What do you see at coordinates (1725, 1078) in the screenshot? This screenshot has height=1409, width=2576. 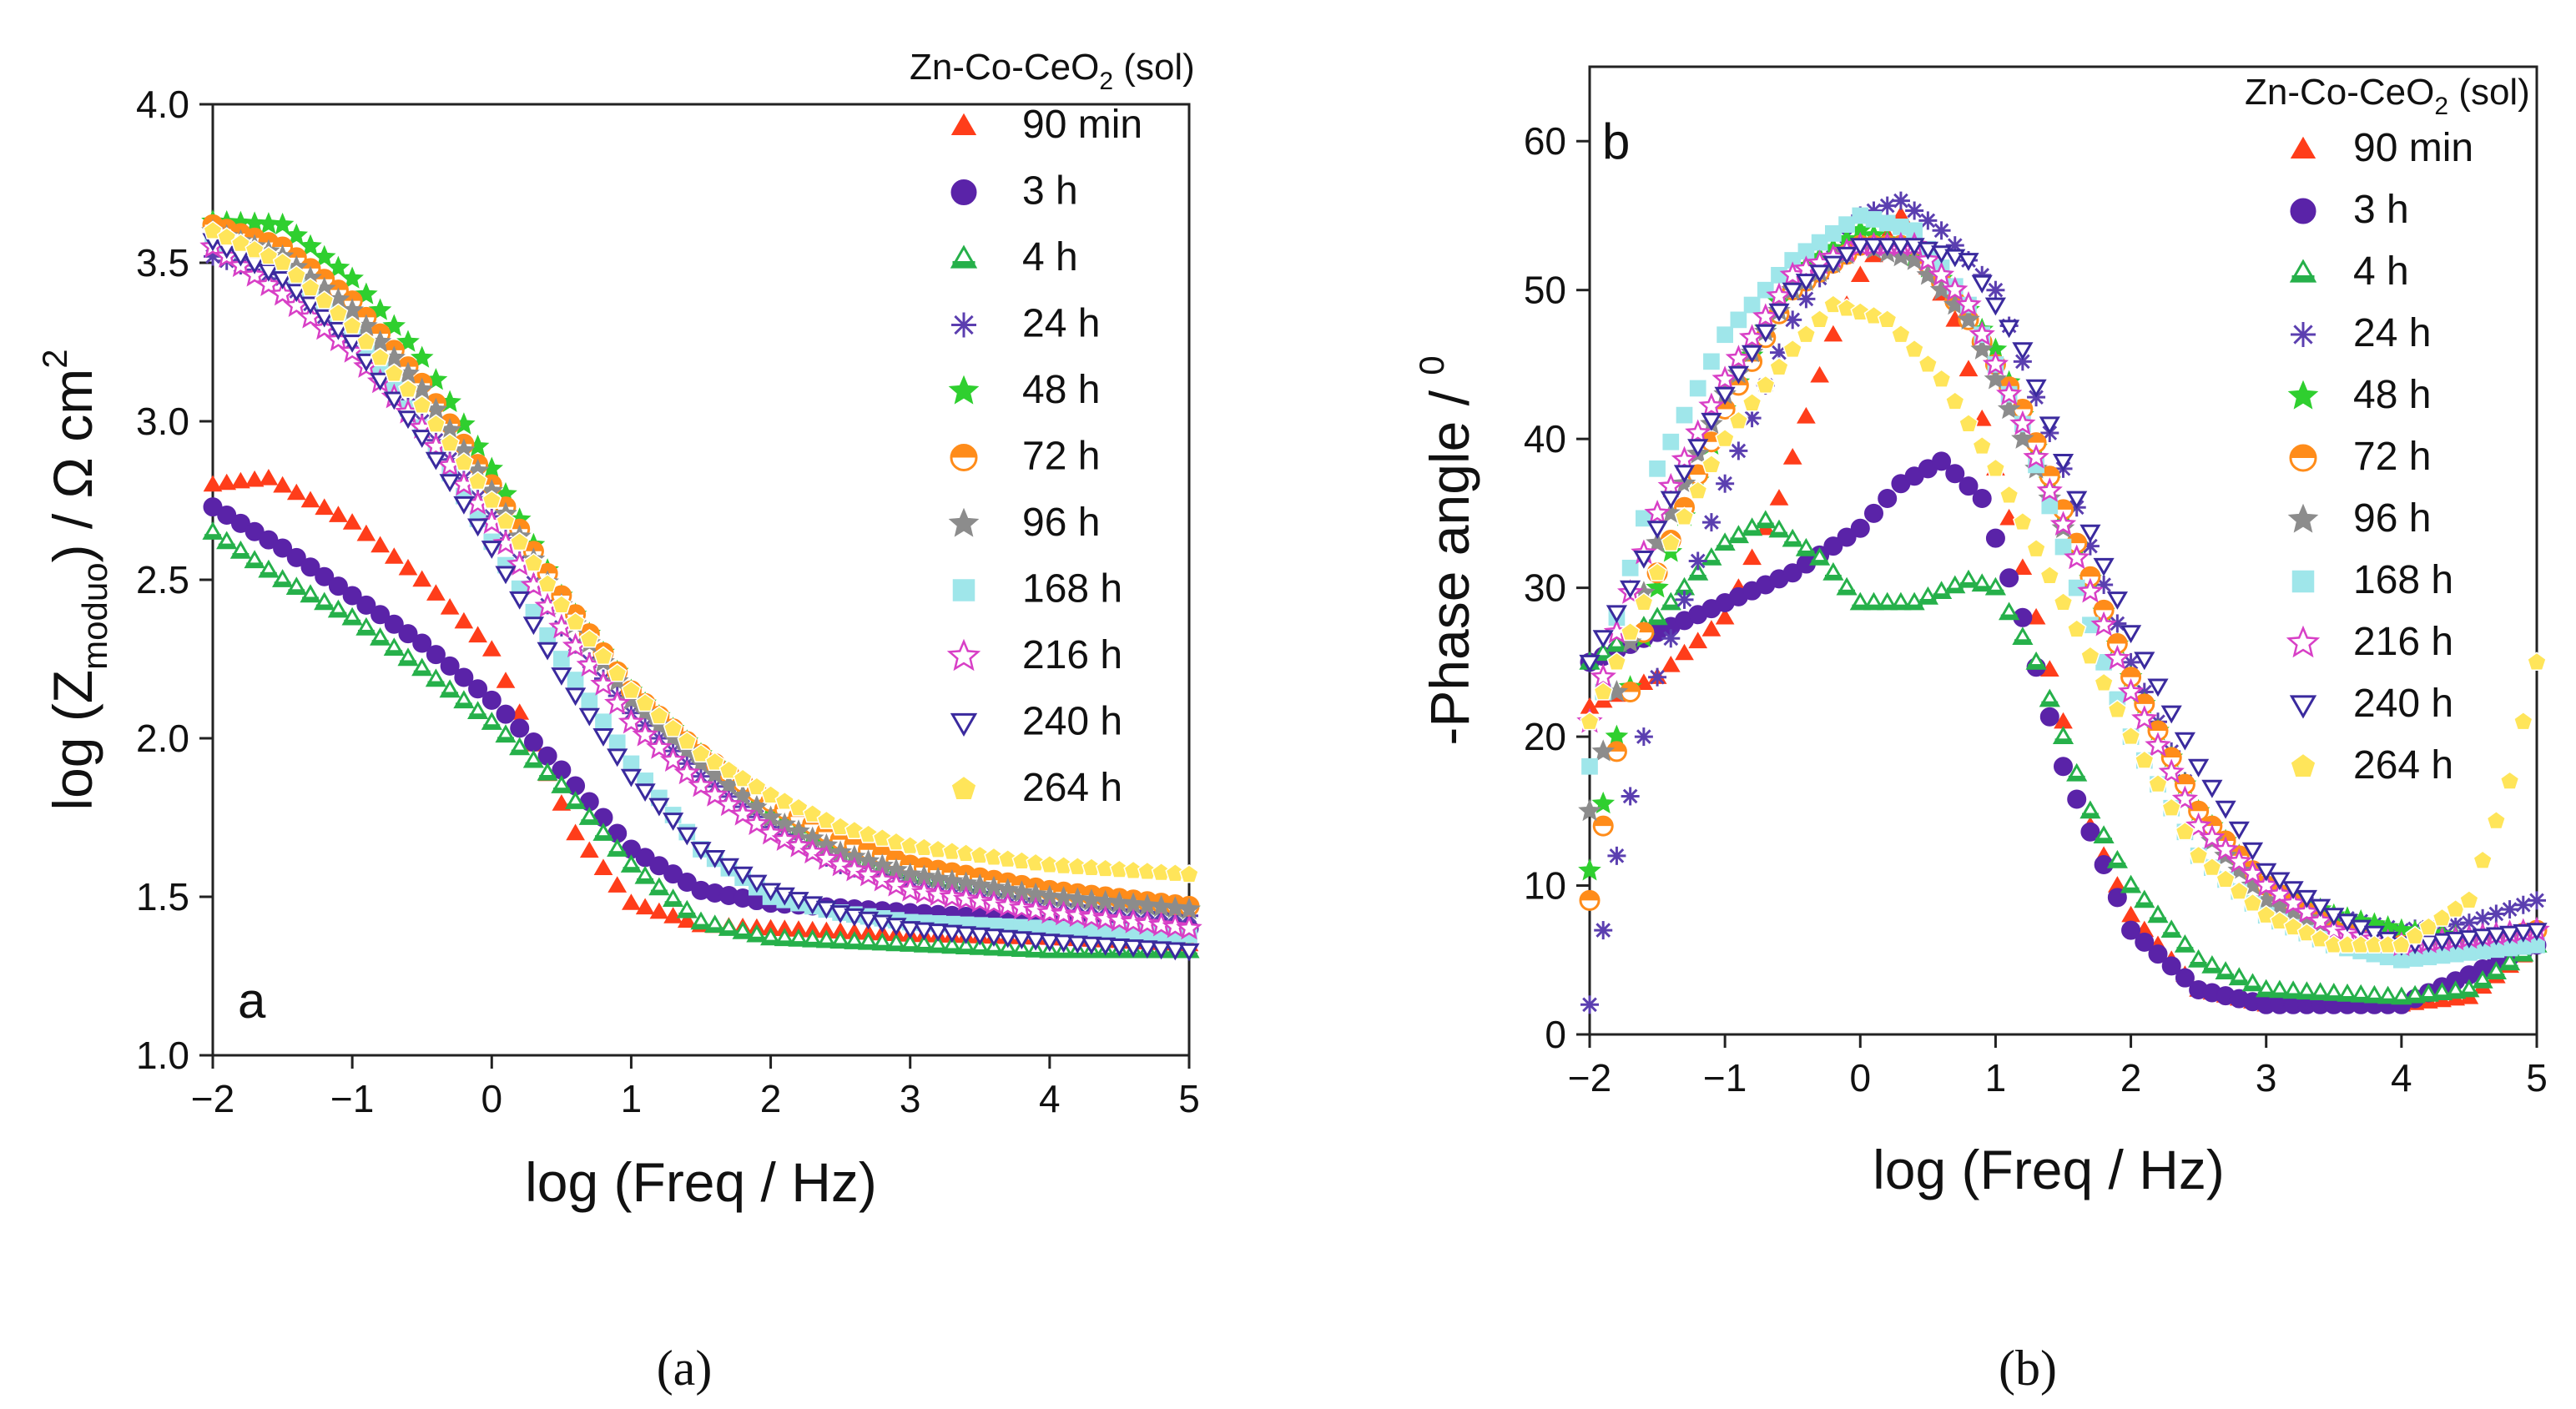 I see `x-tick-label: −1` at bounding box center [1725, 1078].